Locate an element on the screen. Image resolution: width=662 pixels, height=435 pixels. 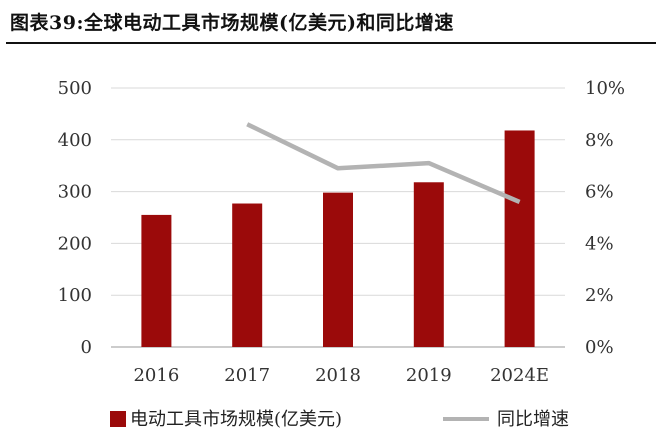
y-axis-left-ticks: 0 100 200 300 400 500 is located at coordinates (75, 218).